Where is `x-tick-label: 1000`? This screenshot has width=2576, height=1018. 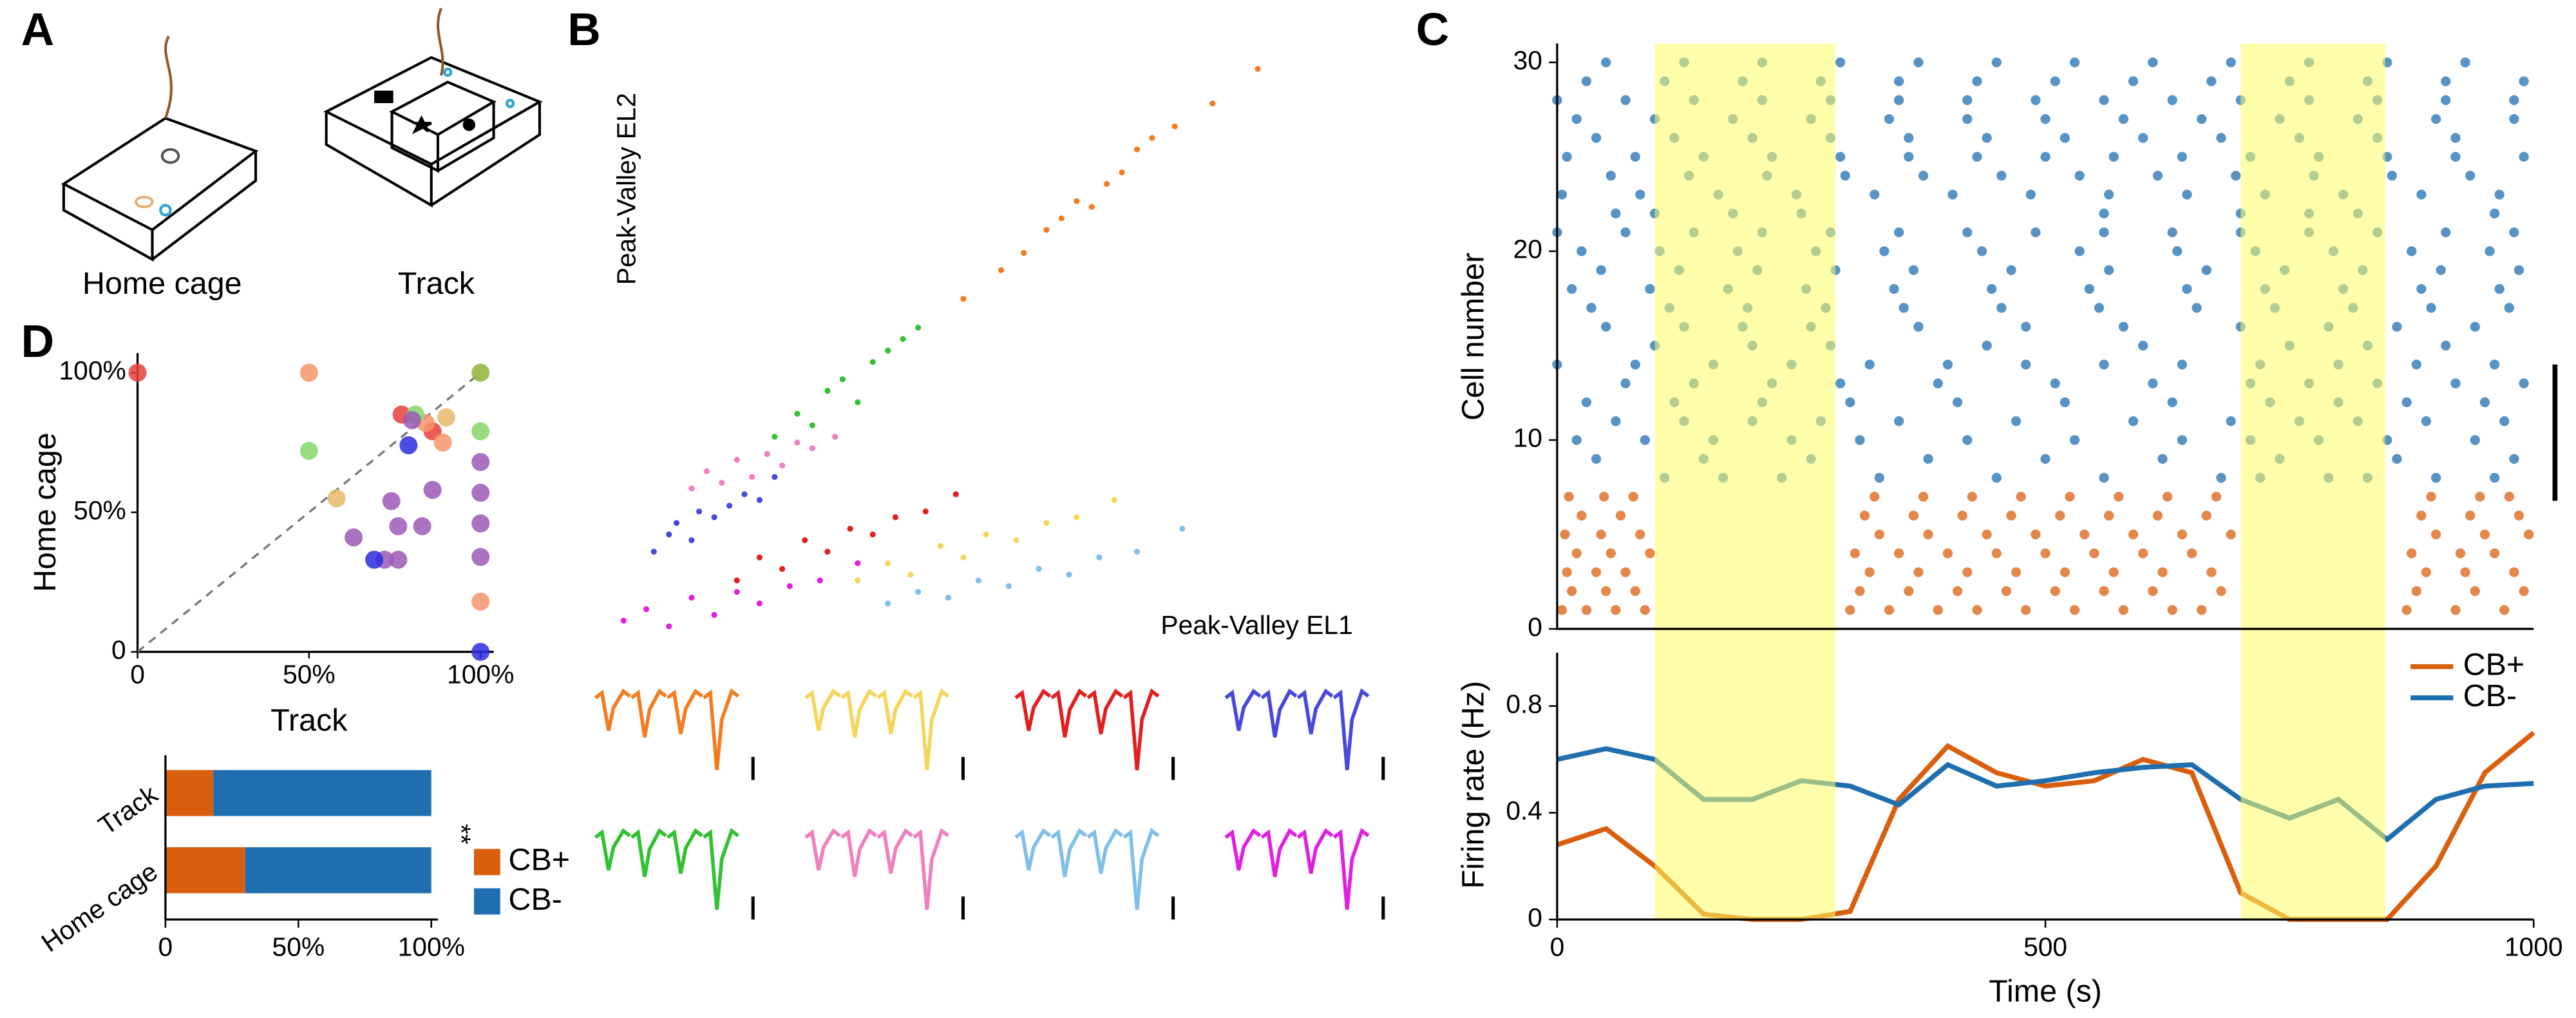 x-tick-label: 1000 is located at coordinates (2534, 947).